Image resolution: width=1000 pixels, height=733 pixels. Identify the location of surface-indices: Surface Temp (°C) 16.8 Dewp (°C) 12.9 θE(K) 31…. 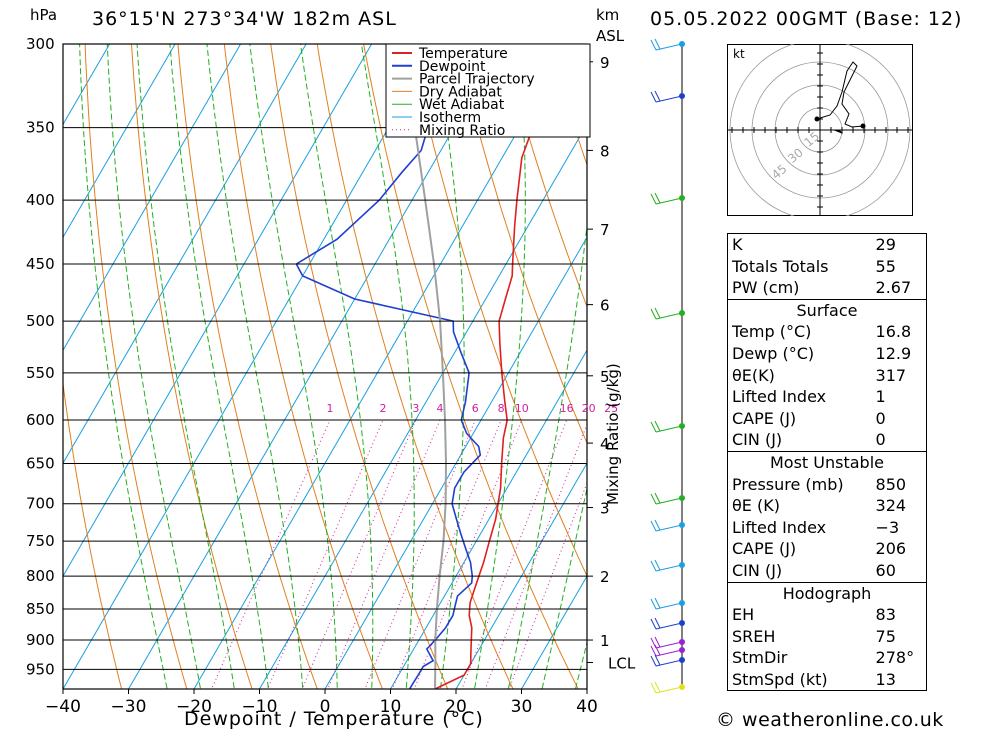
(827, 375).